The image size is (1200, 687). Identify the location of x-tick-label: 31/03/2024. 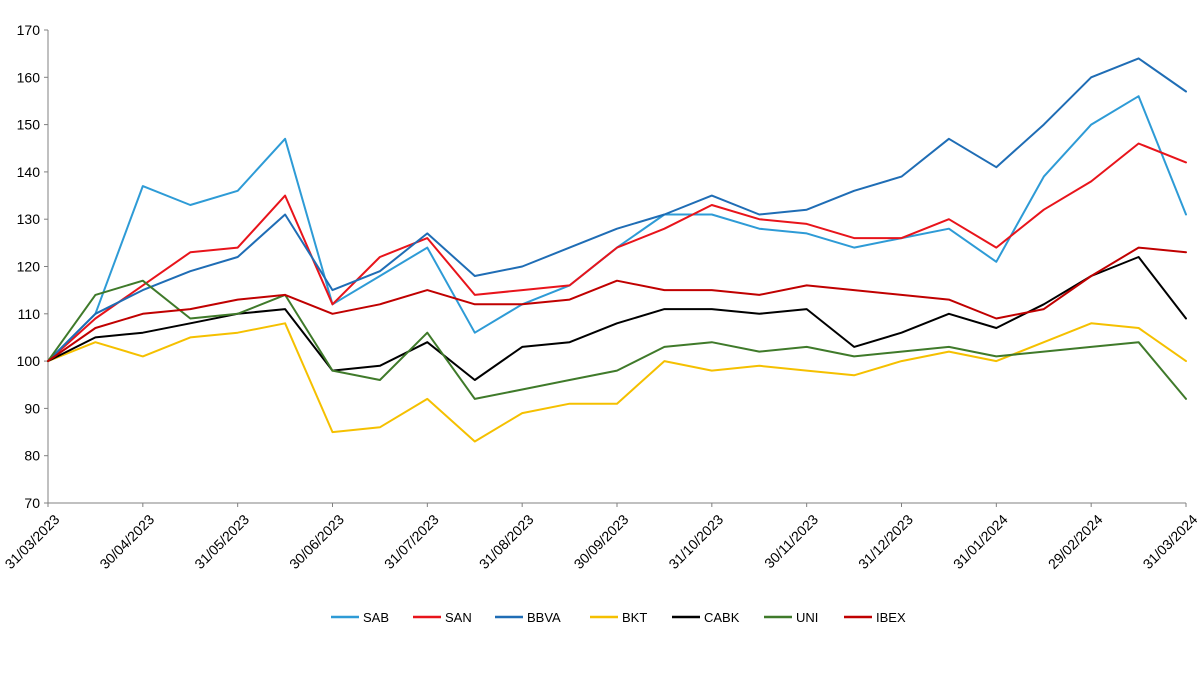
(1170, 541).